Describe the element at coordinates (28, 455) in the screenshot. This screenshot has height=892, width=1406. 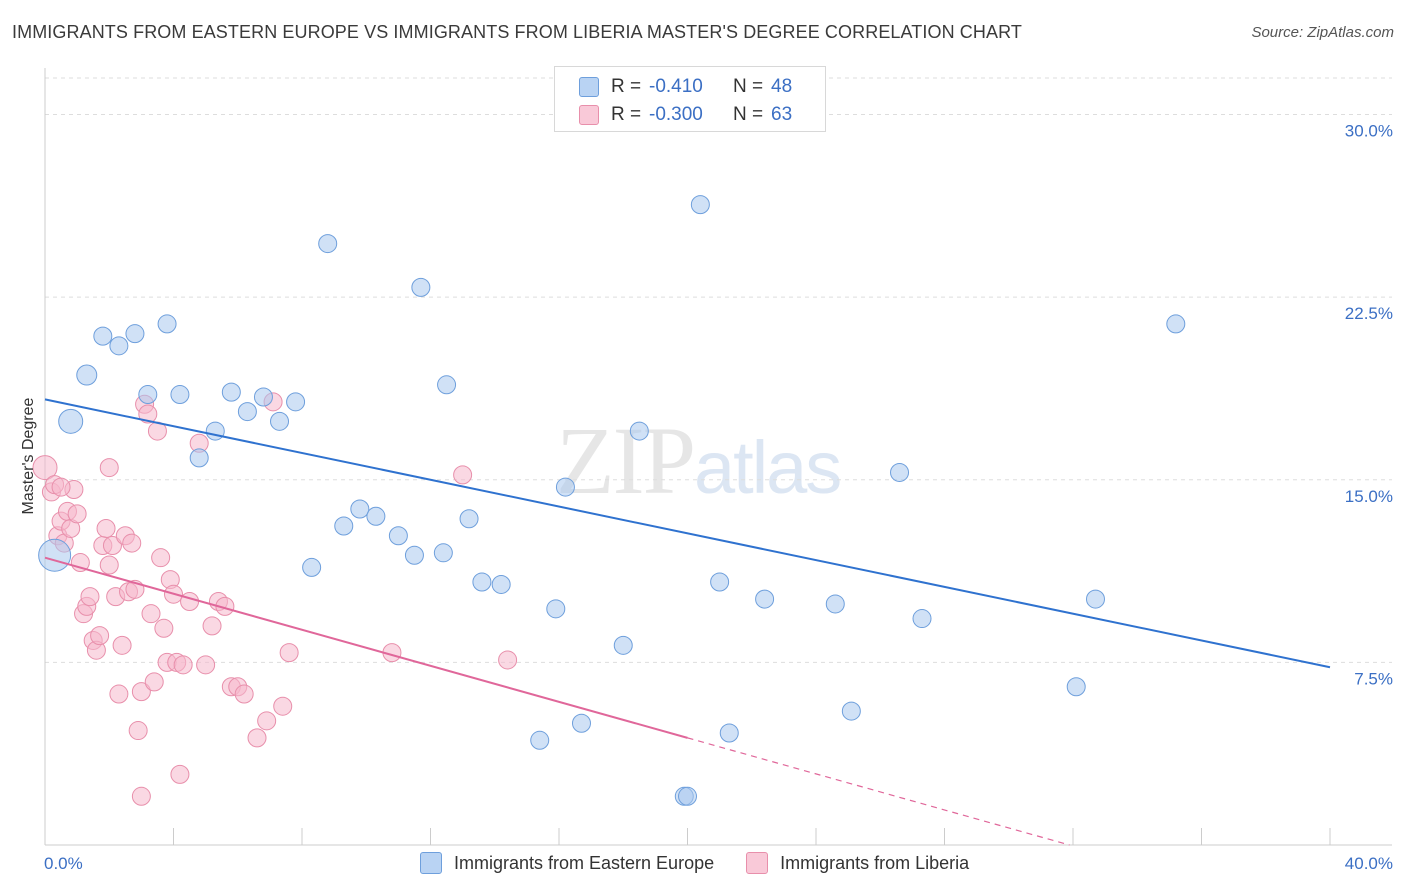
I see `y-axis-title: Master's Degree` at that location.